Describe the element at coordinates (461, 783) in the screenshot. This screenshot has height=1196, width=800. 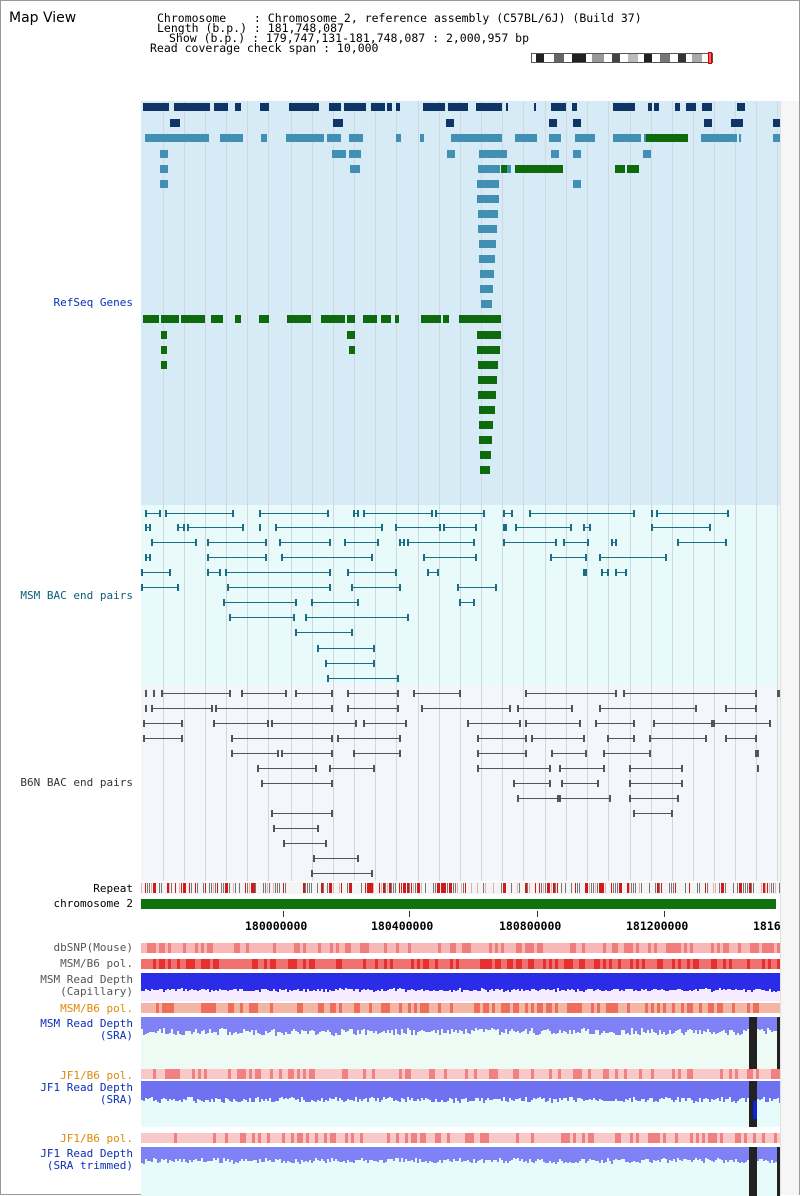
I see `b6n-bac-track-panel` at that location.